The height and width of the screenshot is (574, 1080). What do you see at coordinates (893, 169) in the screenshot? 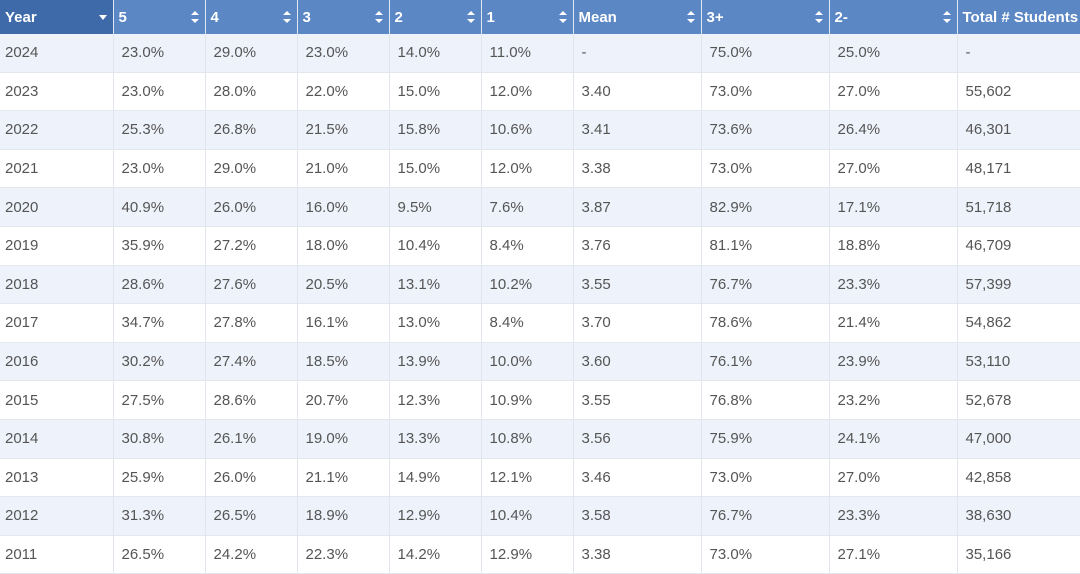
I see `cell-fail-2-minus: 27.0%` at bounding box center [893, 169].